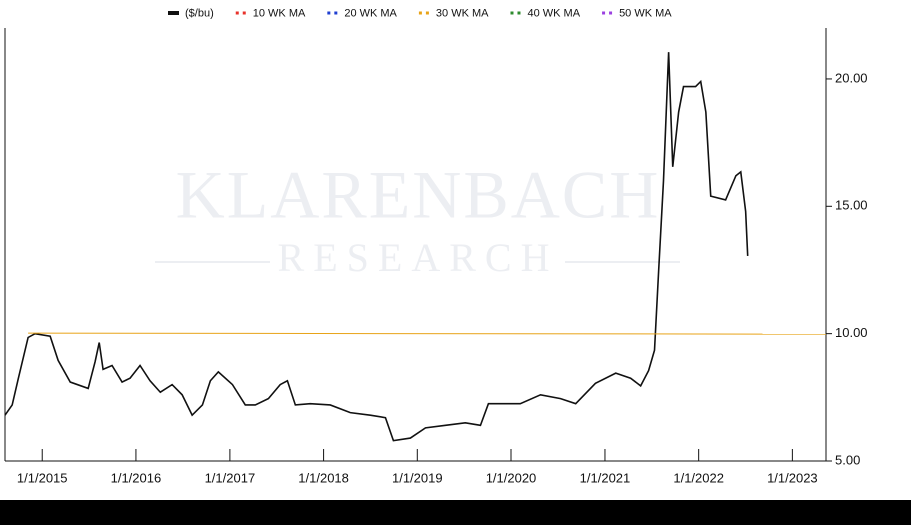  What do you see at coordinates (847, 459) in the screenshot?
I see `y-tick-label: 5.00` at bounding box center [847, 459].